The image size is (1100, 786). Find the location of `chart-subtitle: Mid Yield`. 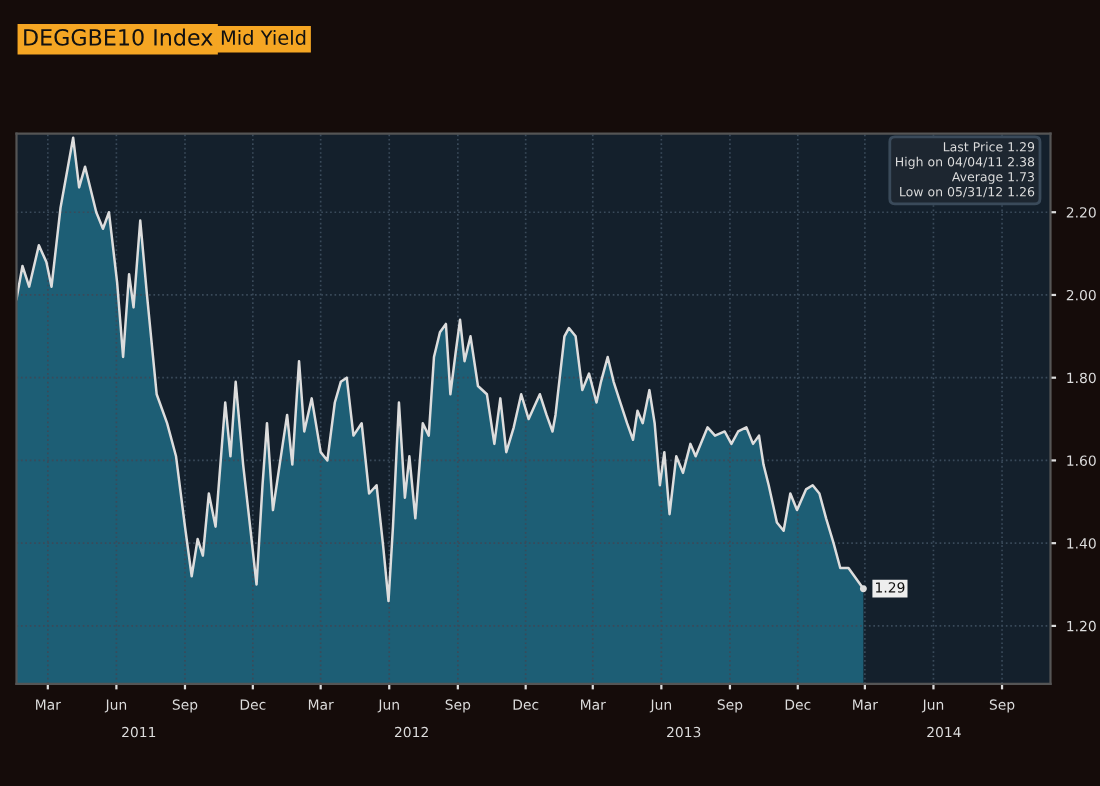

chart-subtitle: Mid Yield is located at coordinates (263, 37).